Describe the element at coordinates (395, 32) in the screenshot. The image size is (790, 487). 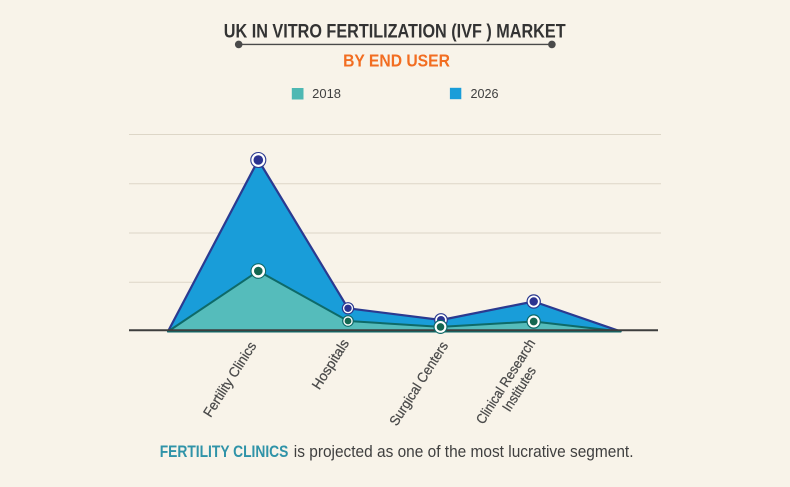
I see `svg-text:UK IN VITRO FERTILIZATION (IVF: UK IN VITRO FERTILIZATION (IVF ) MARKET` at that location.